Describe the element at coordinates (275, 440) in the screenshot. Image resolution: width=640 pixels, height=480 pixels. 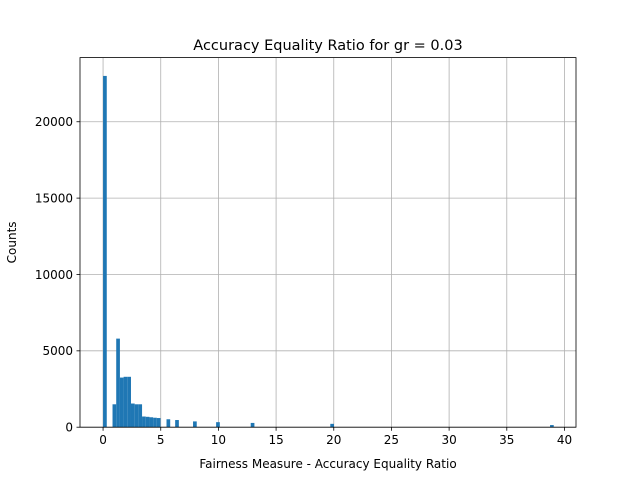
I see `x-tick-label: 15` at that location.